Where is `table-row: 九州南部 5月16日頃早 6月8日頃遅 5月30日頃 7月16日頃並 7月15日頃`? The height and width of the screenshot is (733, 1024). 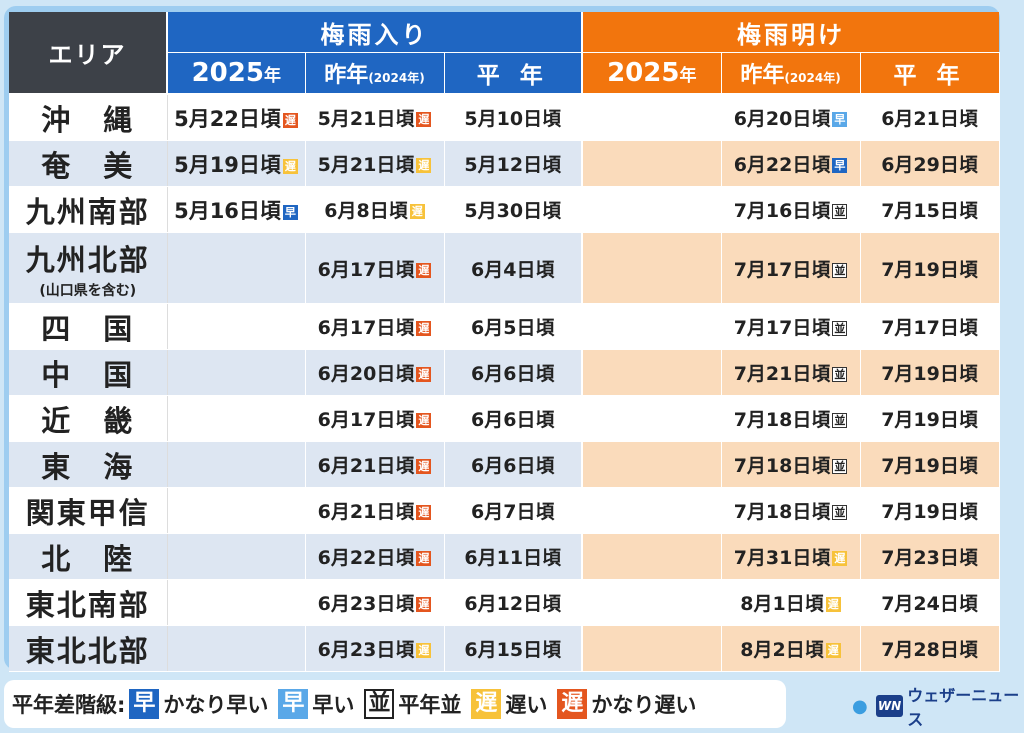 table-row: 九州南部 5月16日頃早 6月8日頃遅 5月30日頃 7月16日頃並 7月15日頃 is located at coordinates (504, 209).